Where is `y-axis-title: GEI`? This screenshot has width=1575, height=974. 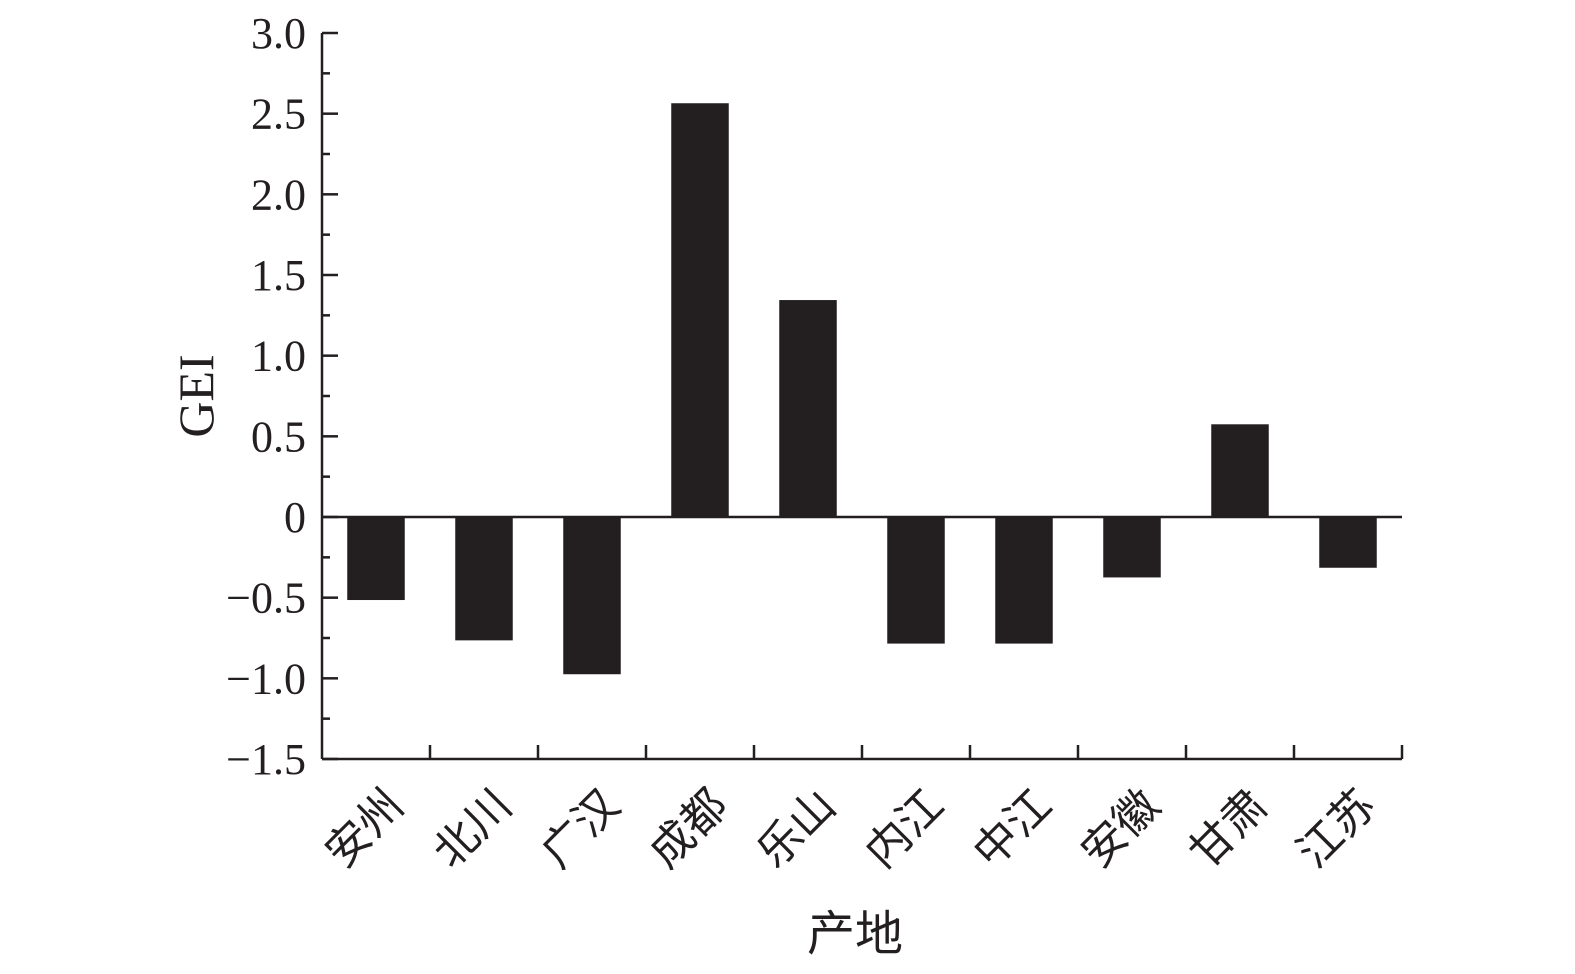 y-axis-title: GEI is located at coordinates (196, 395).